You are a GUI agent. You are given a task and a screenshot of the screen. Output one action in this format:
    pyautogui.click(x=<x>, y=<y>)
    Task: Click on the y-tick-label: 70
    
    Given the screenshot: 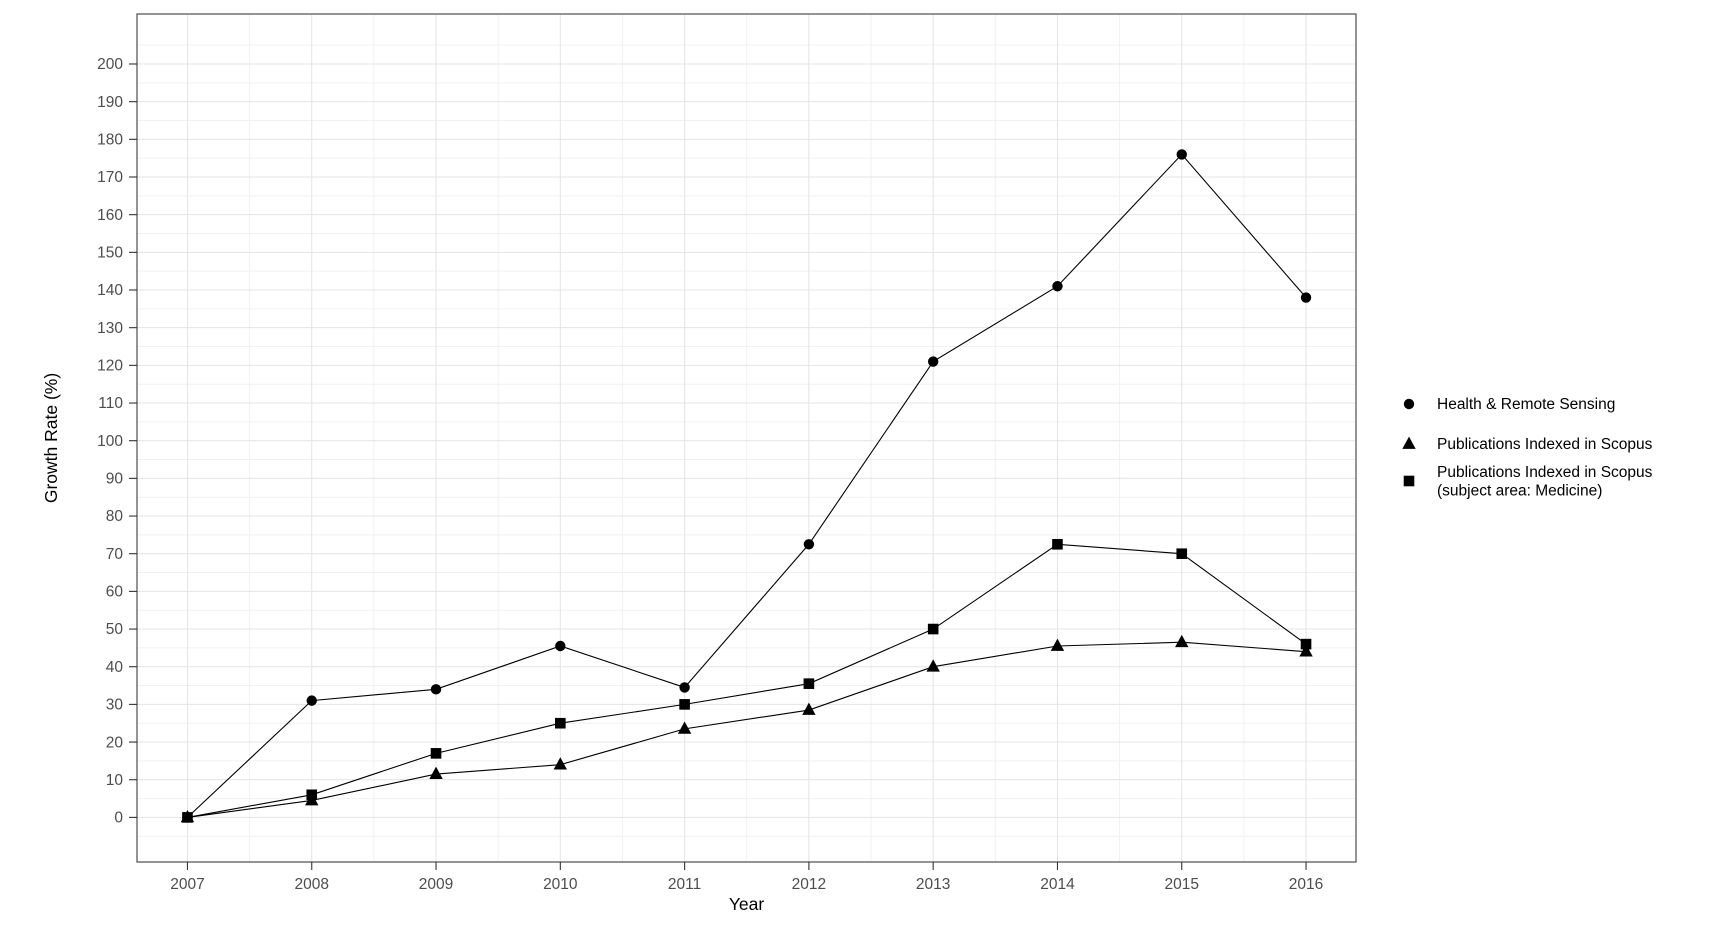 What is the action you would take?
    pyautogui.click(x=115, y=554)
    